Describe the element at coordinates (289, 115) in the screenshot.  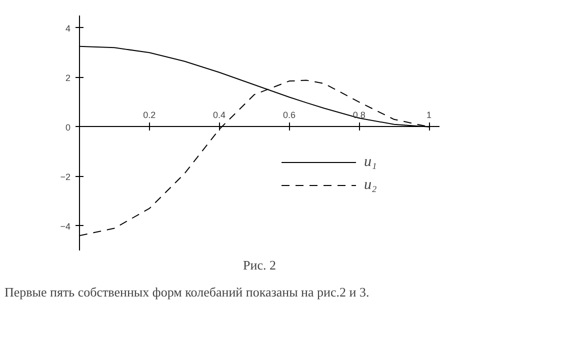
I see `x-tick-label: 0.6` at that location.